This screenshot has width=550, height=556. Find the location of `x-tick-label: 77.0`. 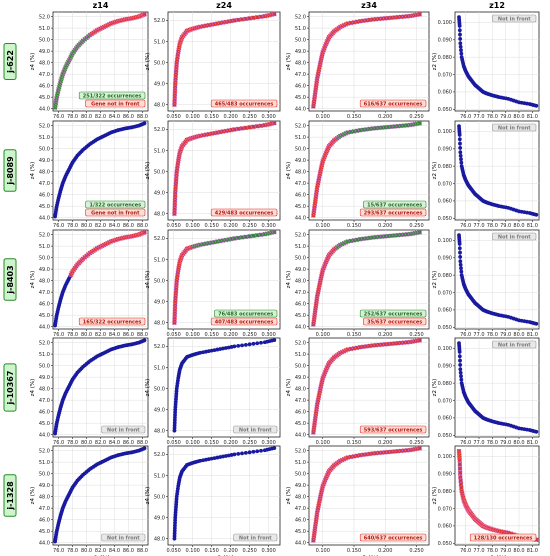

x-tick-label: 77.0 is located at coordinates (478, 226).